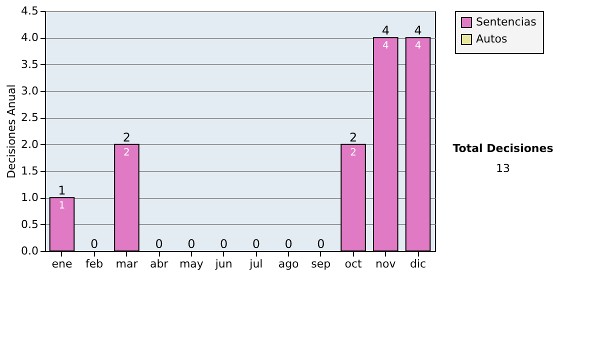  Describe the element at coordinates (29, 91) in the screenshot. I see `y-tick-label: 3.0` at that location.